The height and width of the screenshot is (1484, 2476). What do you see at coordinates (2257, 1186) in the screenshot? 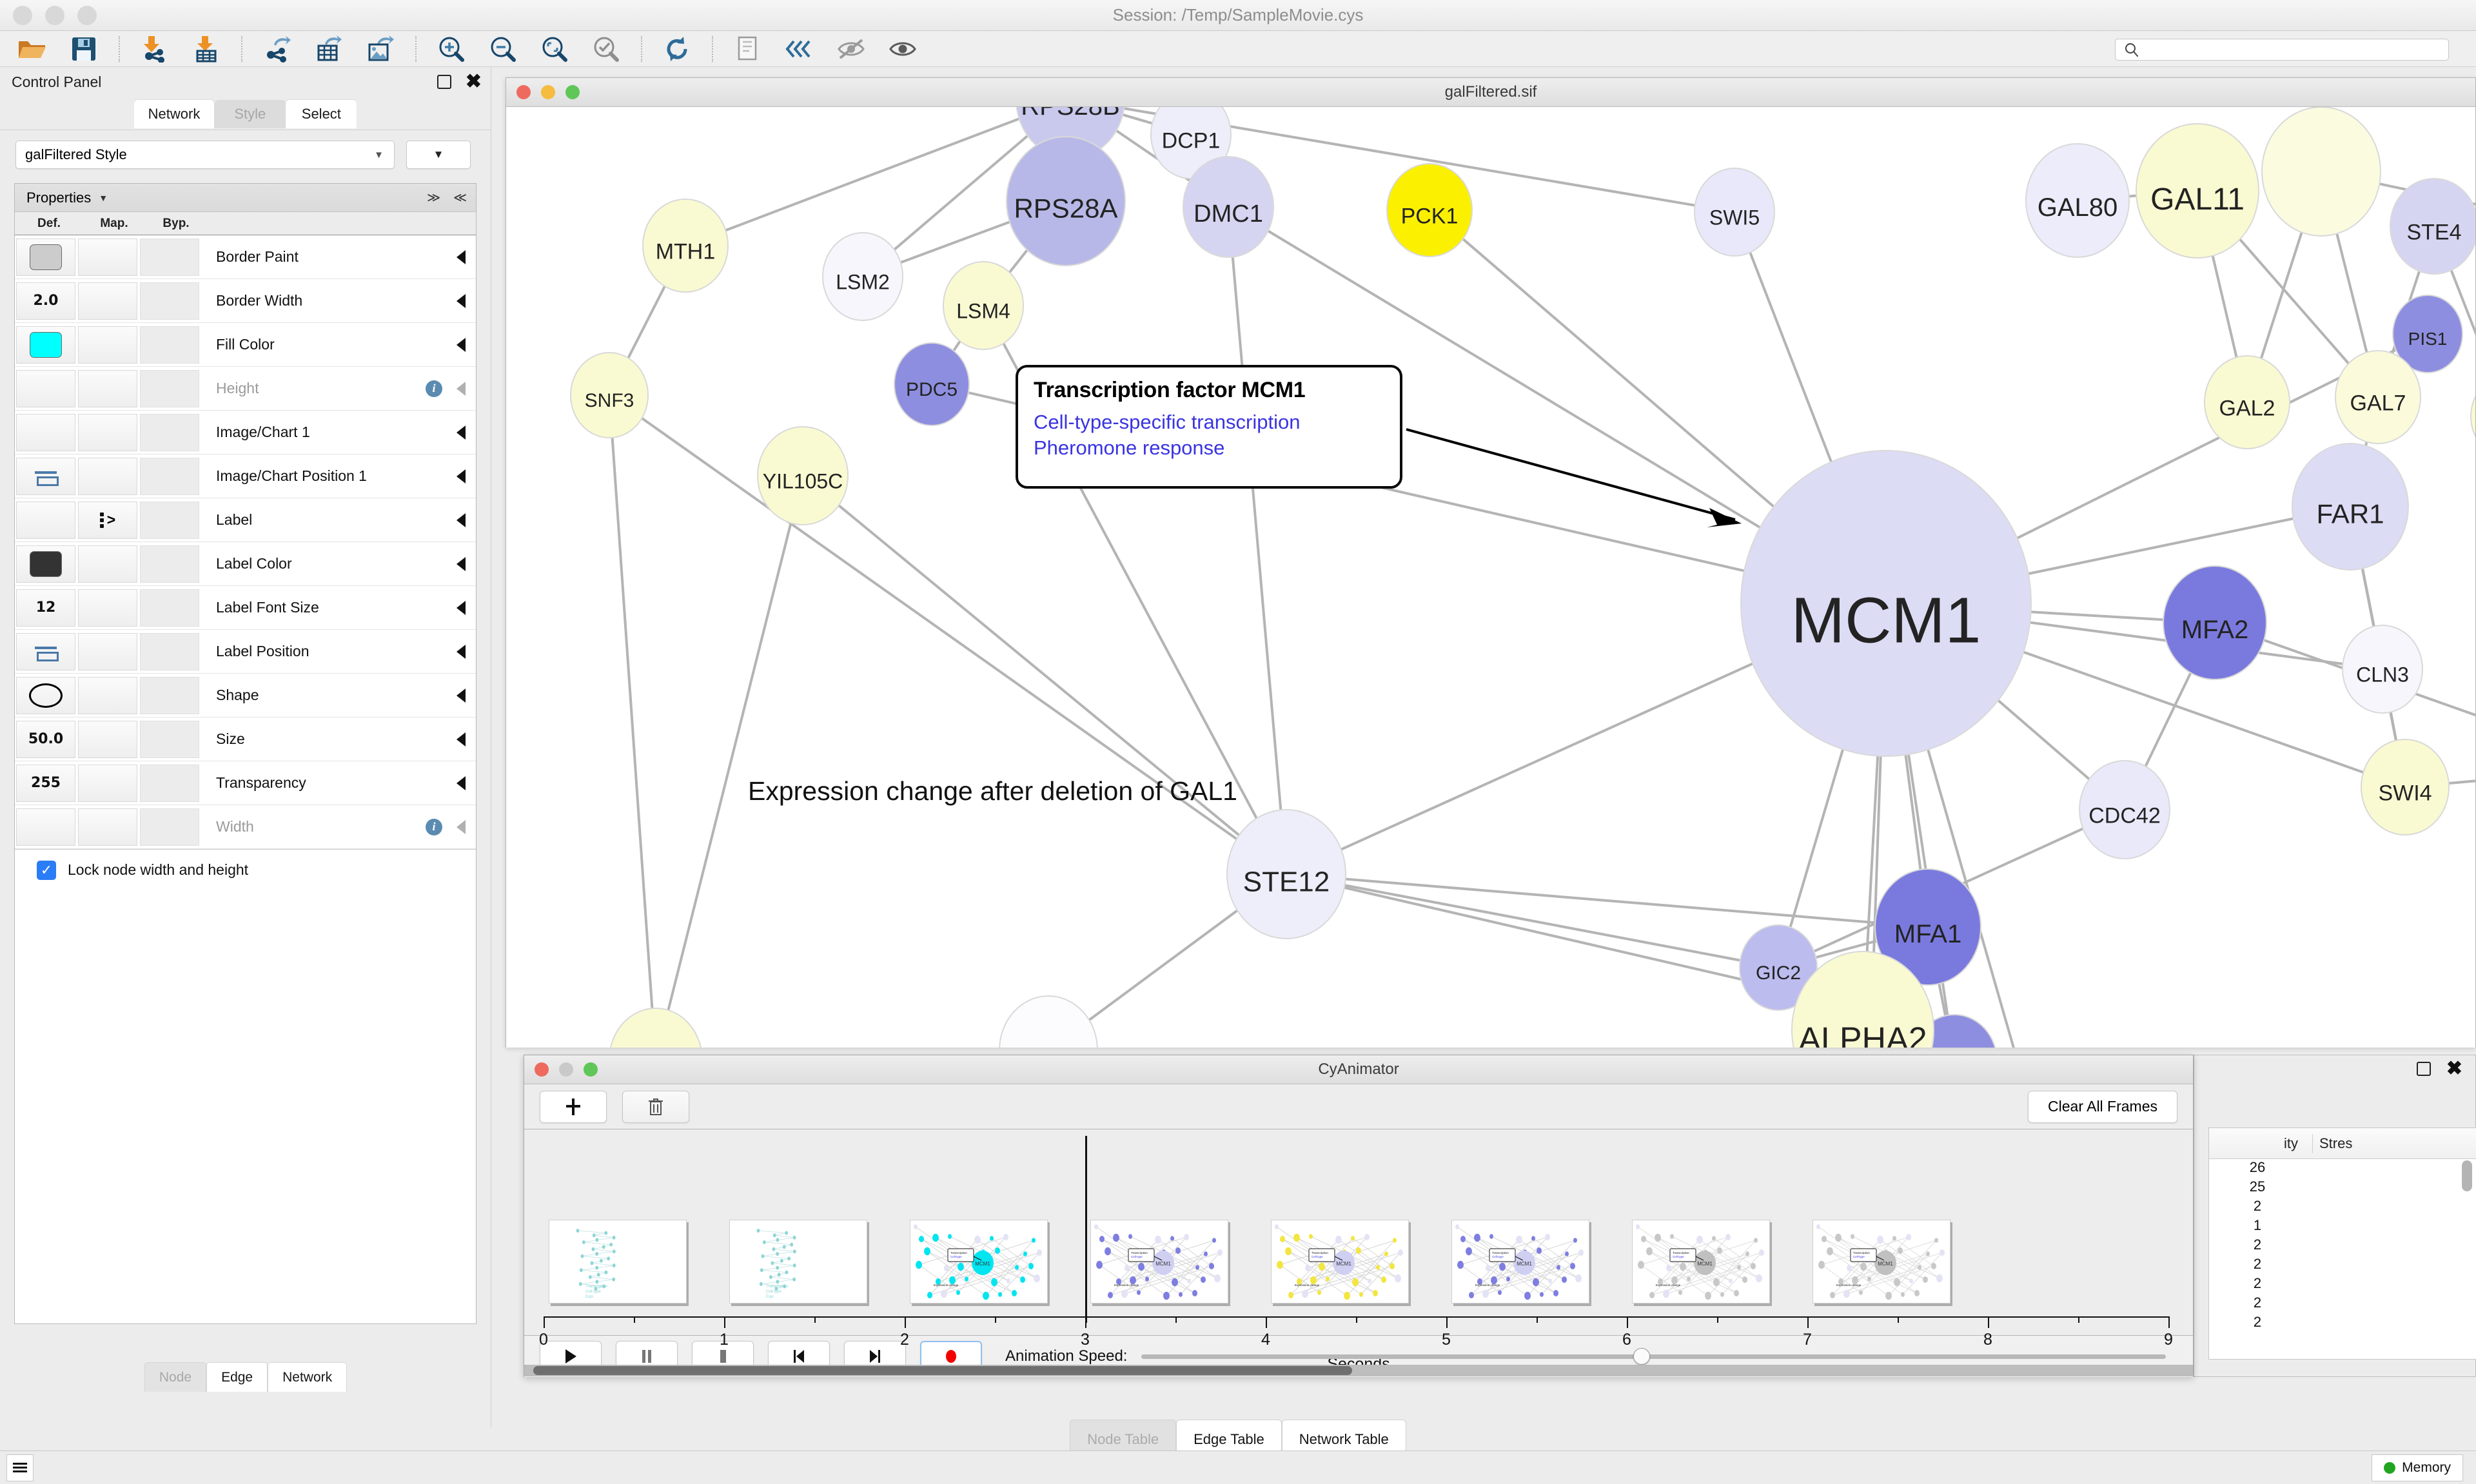
I see `table-cell: 25` at bounding box center [2257, 1186].